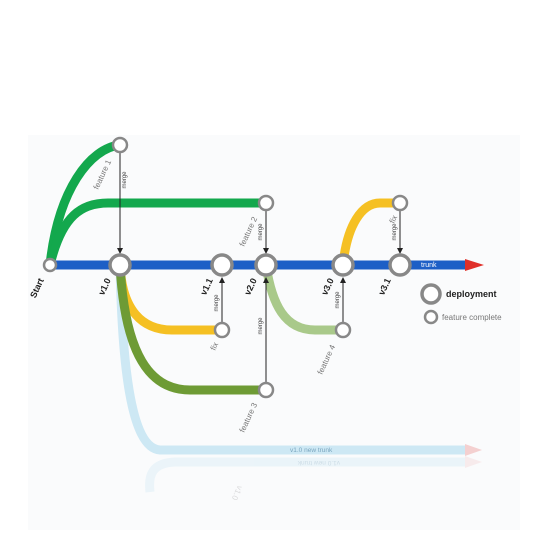 This screenshot has width=550, height=550. What do you see at coordinates (222, 330) in the screenshot?
I see `fix1-complete-node` at bounding box center [222, 330].